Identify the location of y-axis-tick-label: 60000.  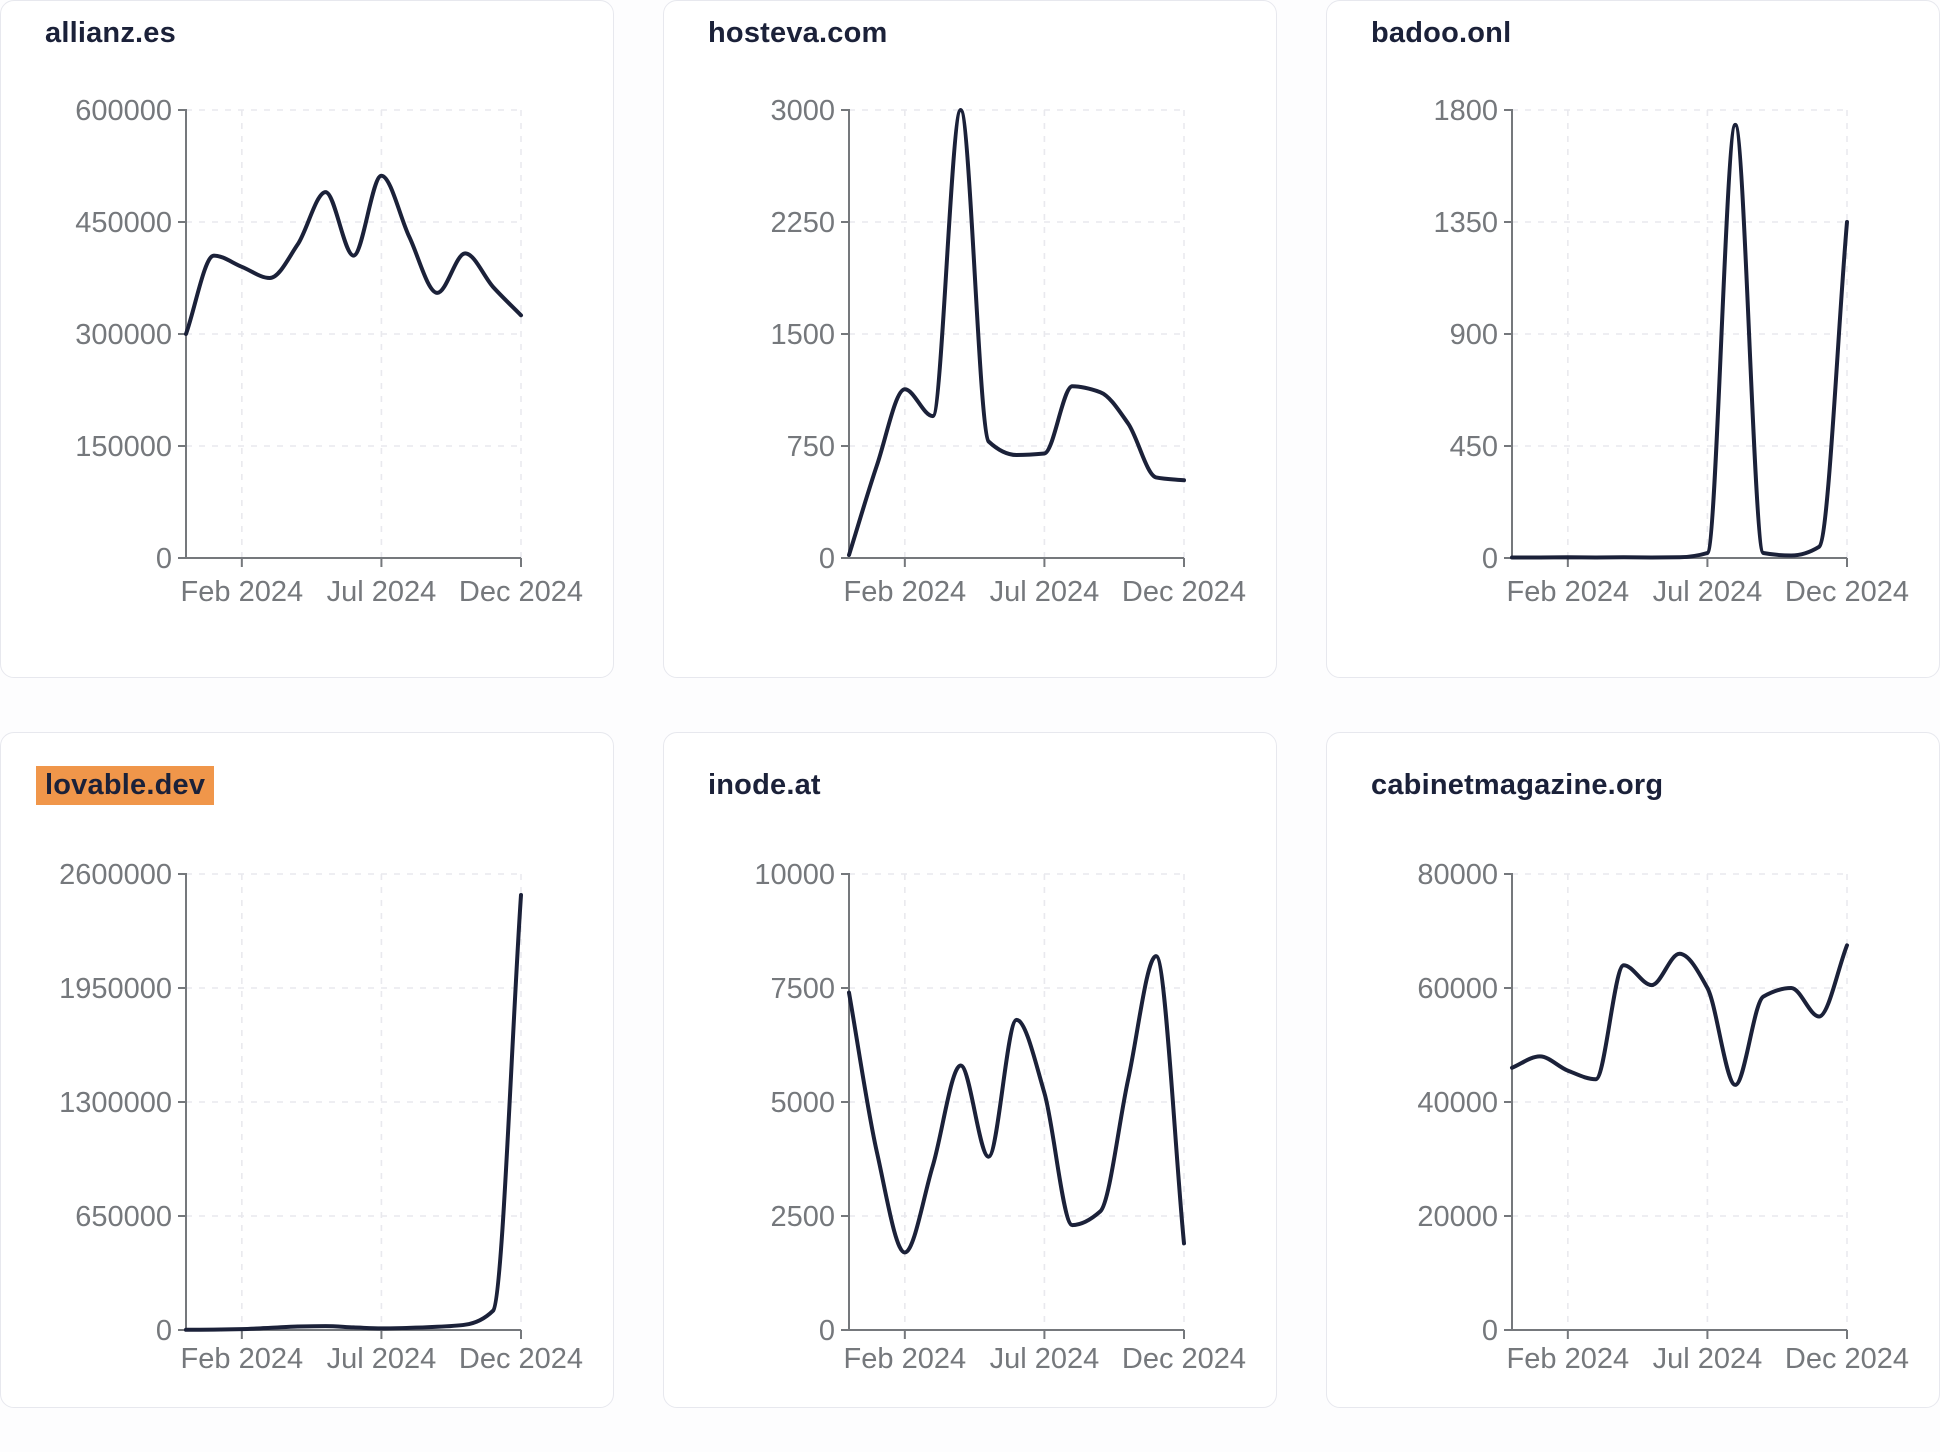
(1457, 989).